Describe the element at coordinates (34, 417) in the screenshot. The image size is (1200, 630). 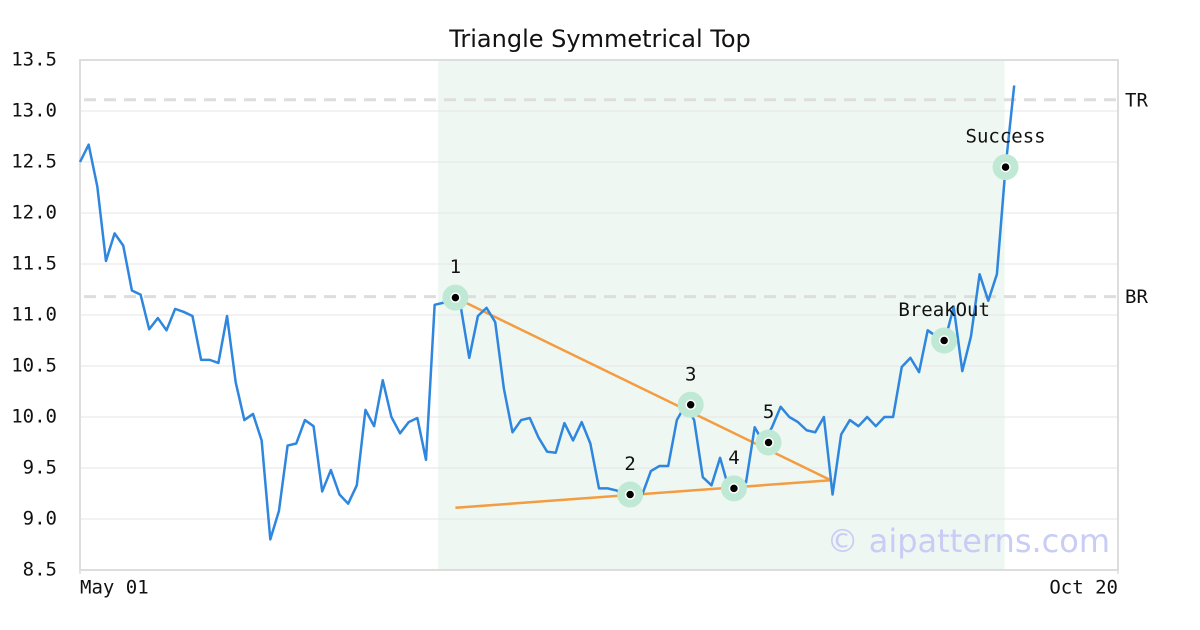
I see `y-tick-label: 10.0` at that location.